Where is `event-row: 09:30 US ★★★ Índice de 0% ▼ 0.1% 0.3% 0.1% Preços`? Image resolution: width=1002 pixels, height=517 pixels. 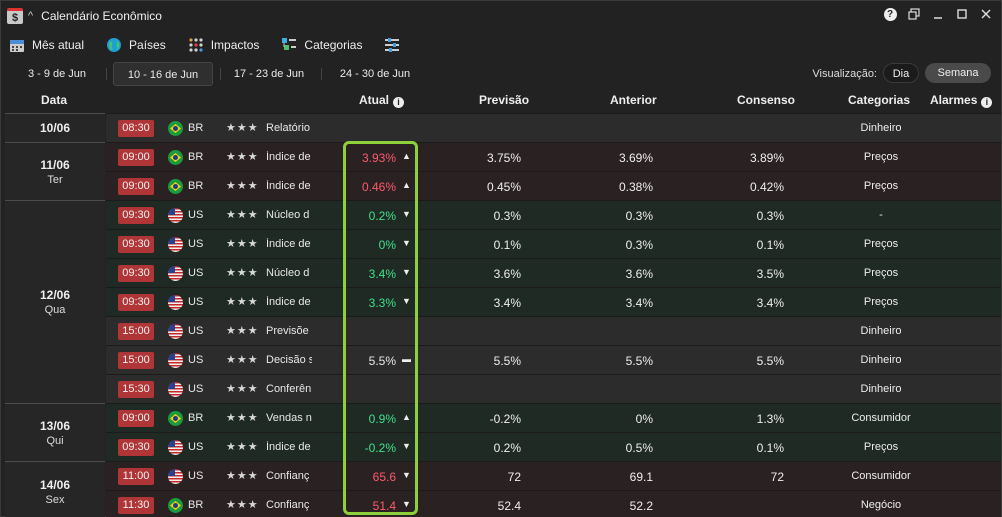
event-row: 09:30 US ★★★ Índice de 0% ▼ 0.1% 0.3% 0.1% Preços is located at coordinates (553, 243).